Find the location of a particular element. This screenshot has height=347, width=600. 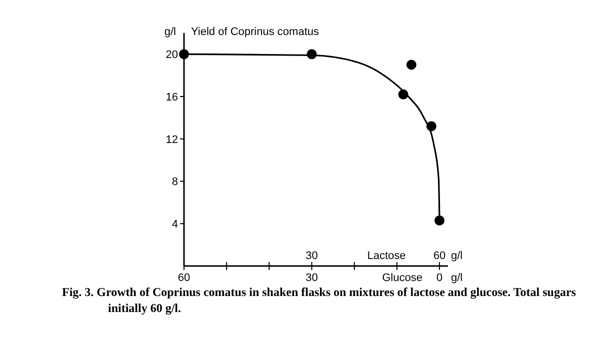

x-tick-label: 0 is located at coordinates (439, 278).